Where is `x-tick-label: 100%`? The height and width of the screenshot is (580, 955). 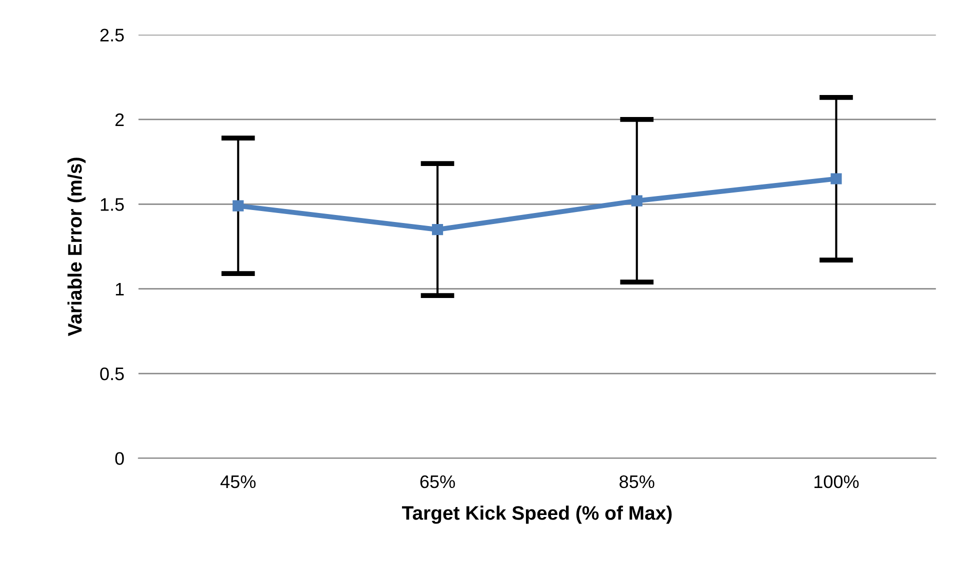 x-tick-label: 100% is located at coordinates (836, 481).